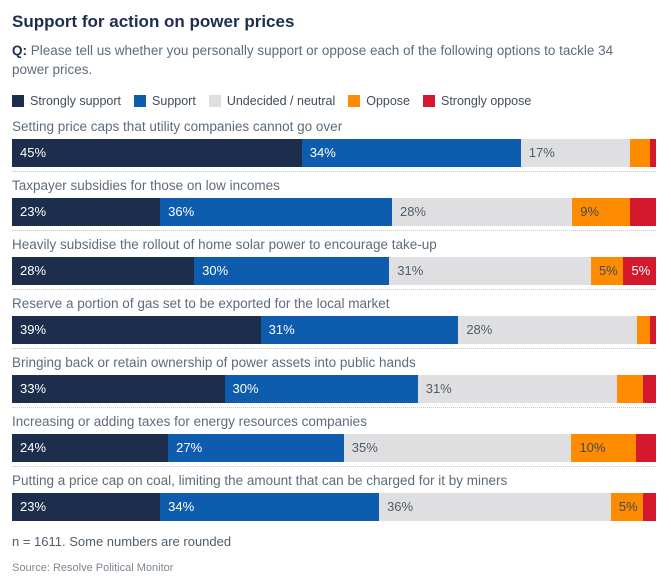  I want to click on bar-segment-value: 17%, so click(541, 153).